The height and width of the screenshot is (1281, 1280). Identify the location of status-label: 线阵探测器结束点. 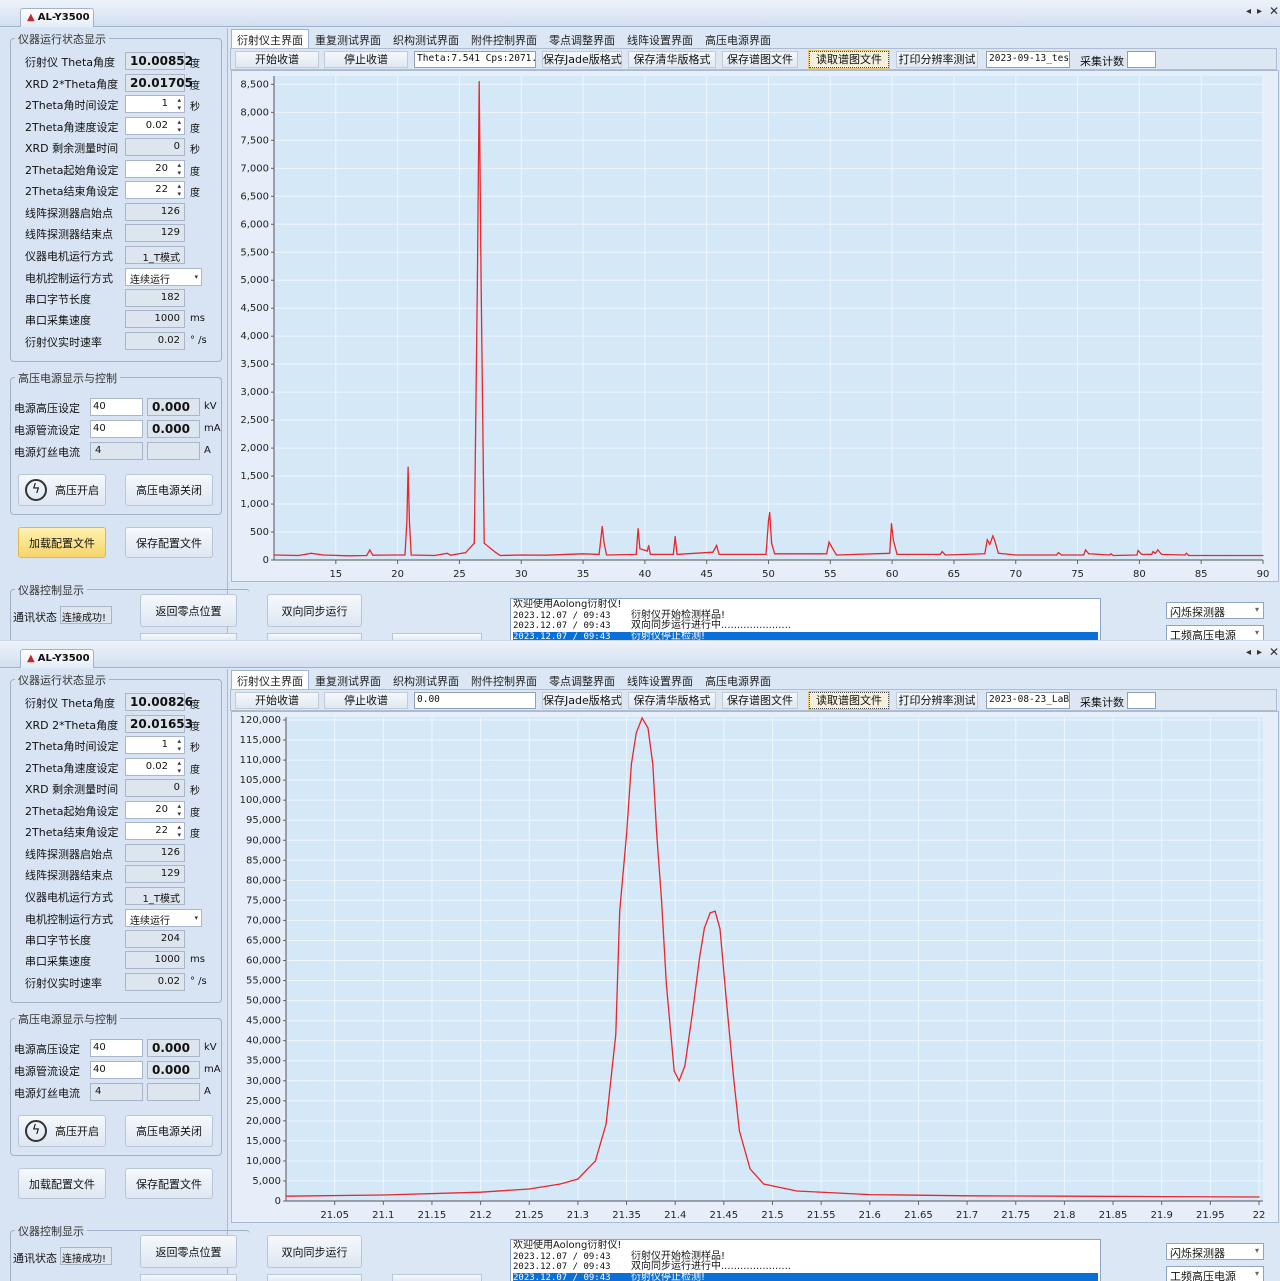
(69, 875).